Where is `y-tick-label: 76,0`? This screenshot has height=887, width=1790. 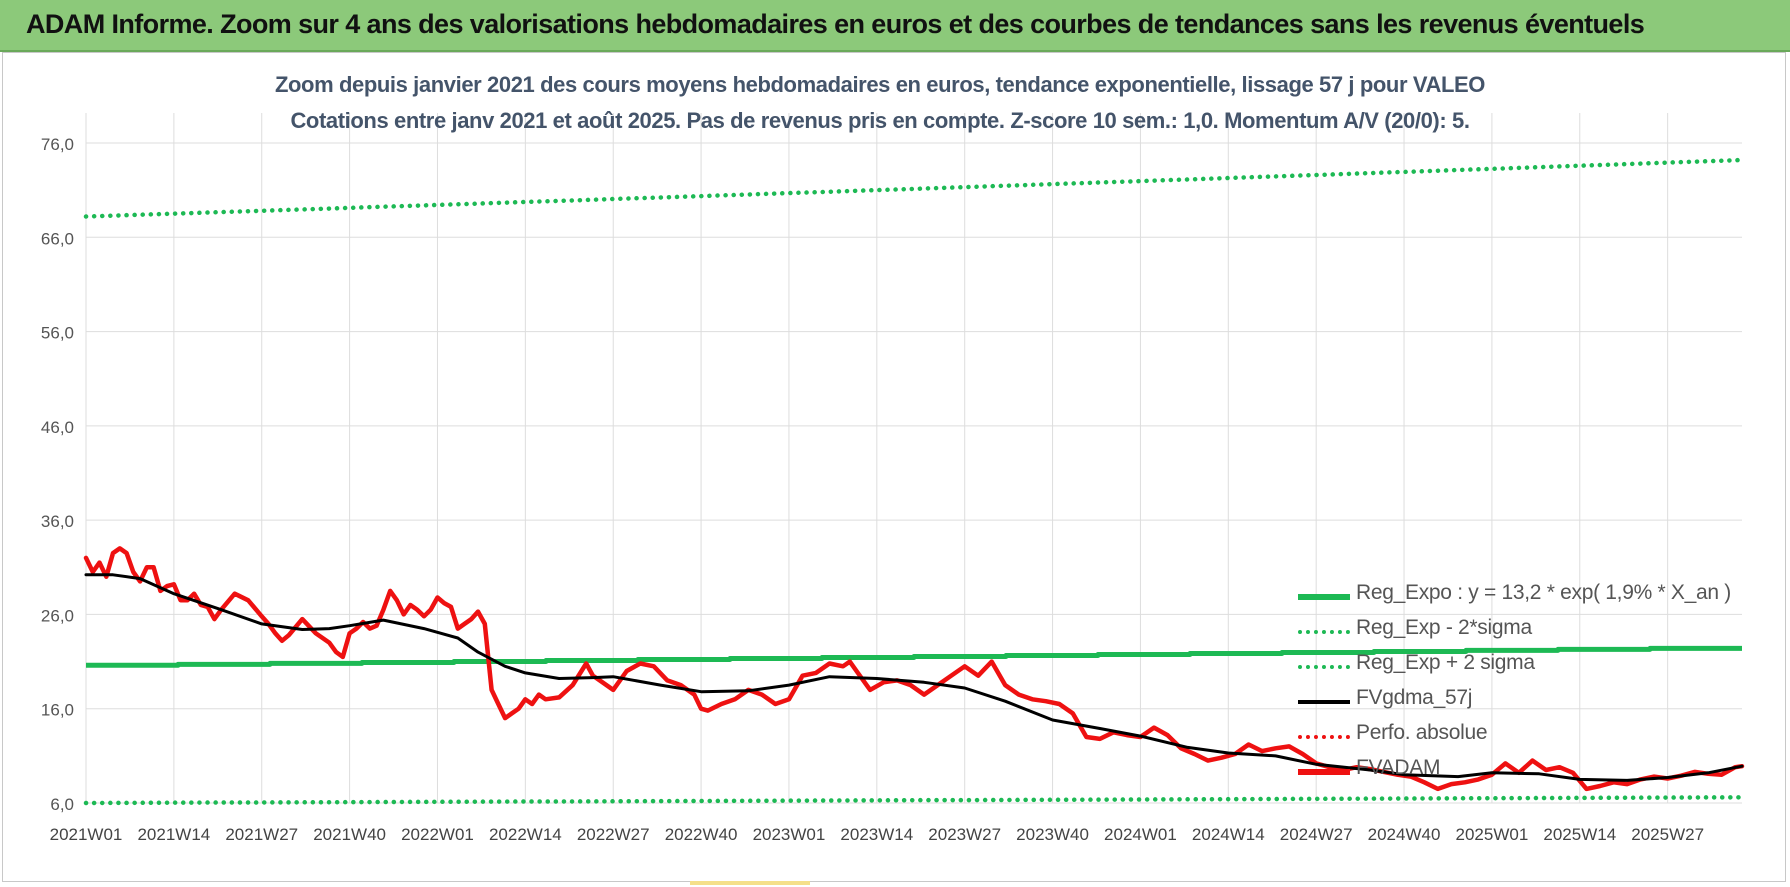
y-tick-label: 76,0 is located at coordinates (57, 144).